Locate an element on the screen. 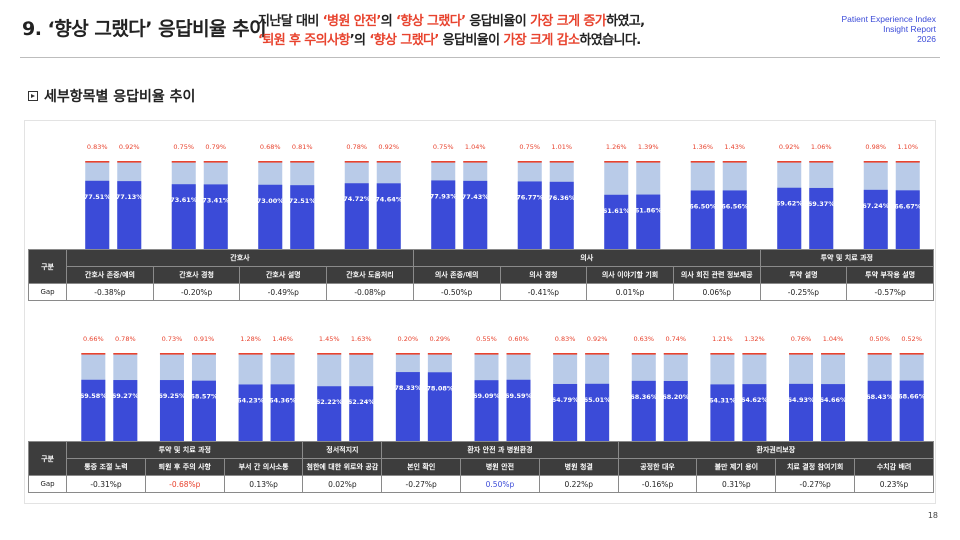 The image size is (960, 540). blue-label-curr-3: 62.24% is located at coordinates (362, 402).